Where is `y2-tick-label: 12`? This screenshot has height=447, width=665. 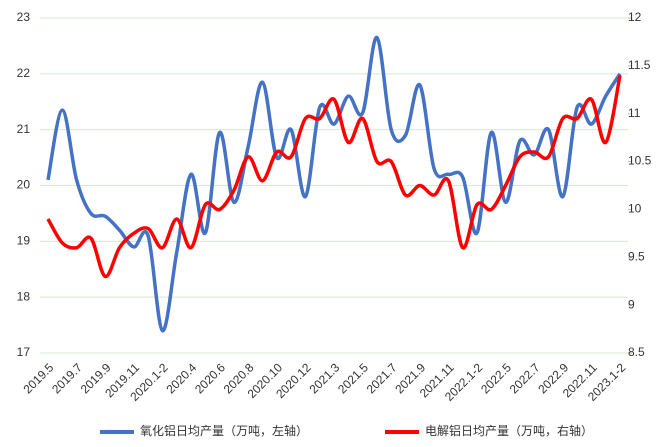
y2-tick-label: 12 is located at coordinates (635, 17).